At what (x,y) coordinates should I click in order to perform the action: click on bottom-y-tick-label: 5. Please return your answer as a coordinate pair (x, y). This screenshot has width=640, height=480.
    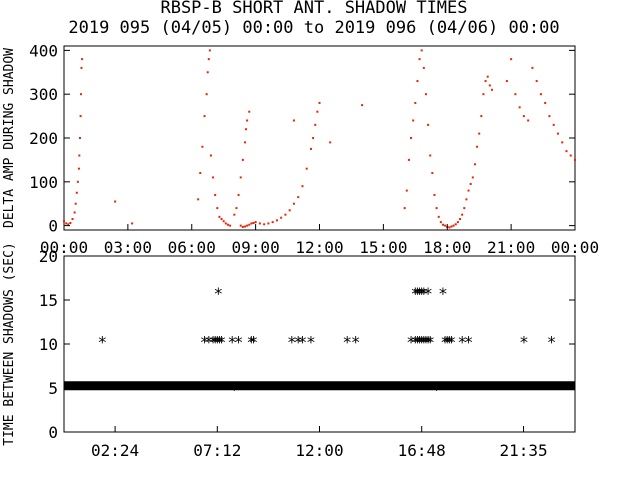
    Looking at the image, I should click on (53, 388).